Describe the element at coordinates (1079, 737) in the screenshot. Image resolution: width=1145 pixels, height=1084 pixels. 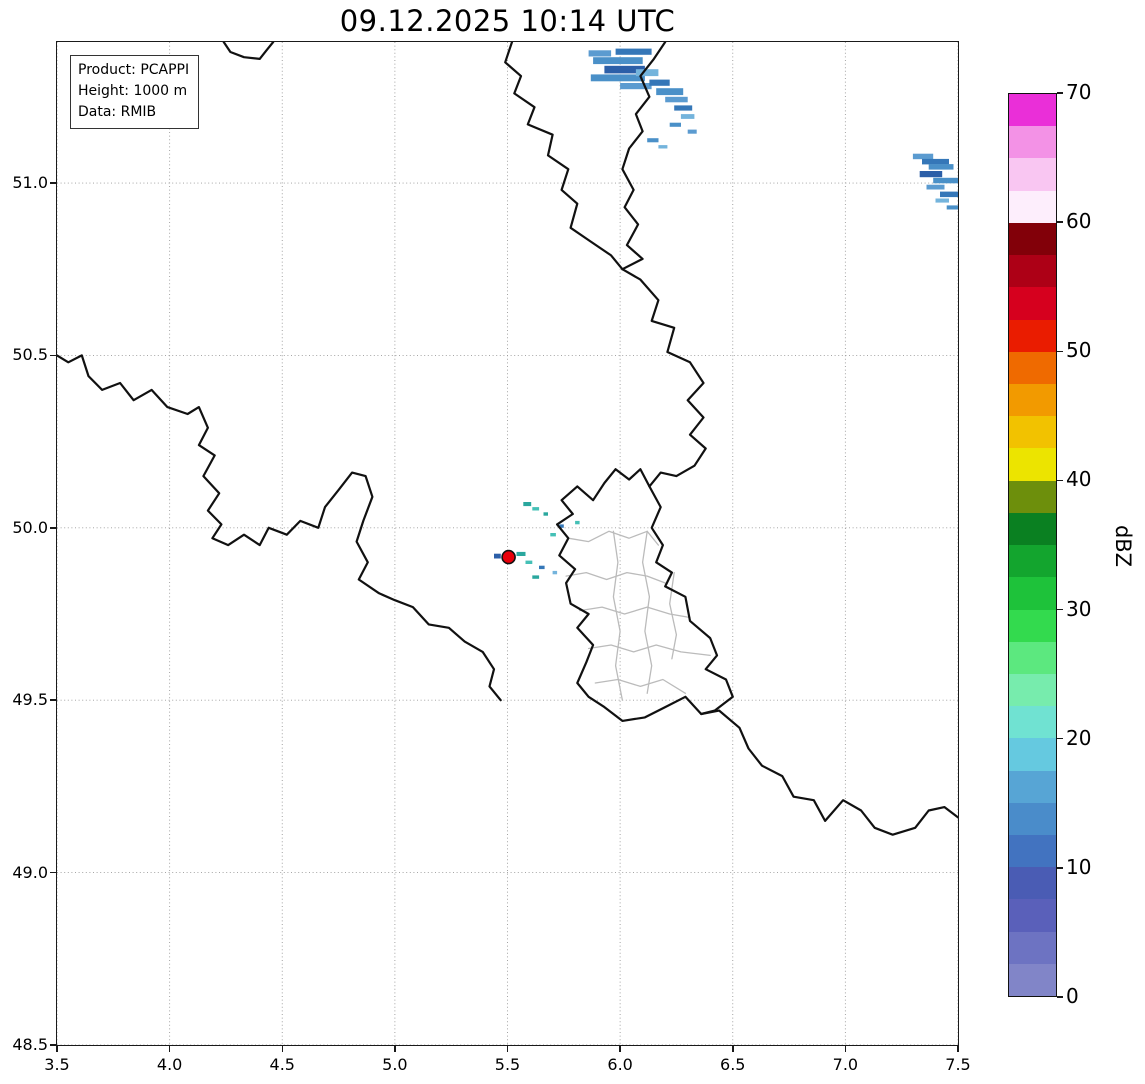
I see `colorbar-tick-label: 20` at that location.